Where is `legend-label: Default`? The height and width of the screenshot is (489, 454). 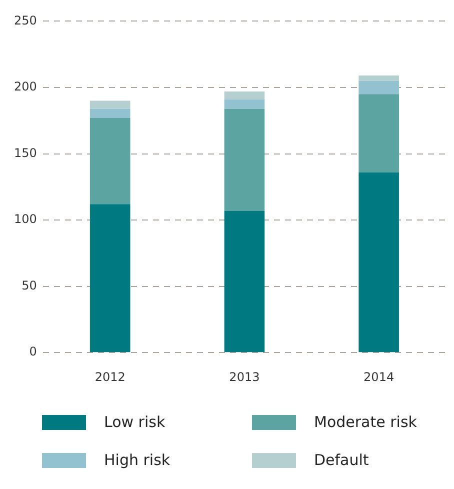 legend-label: Default is located at coordinates (341, 460).